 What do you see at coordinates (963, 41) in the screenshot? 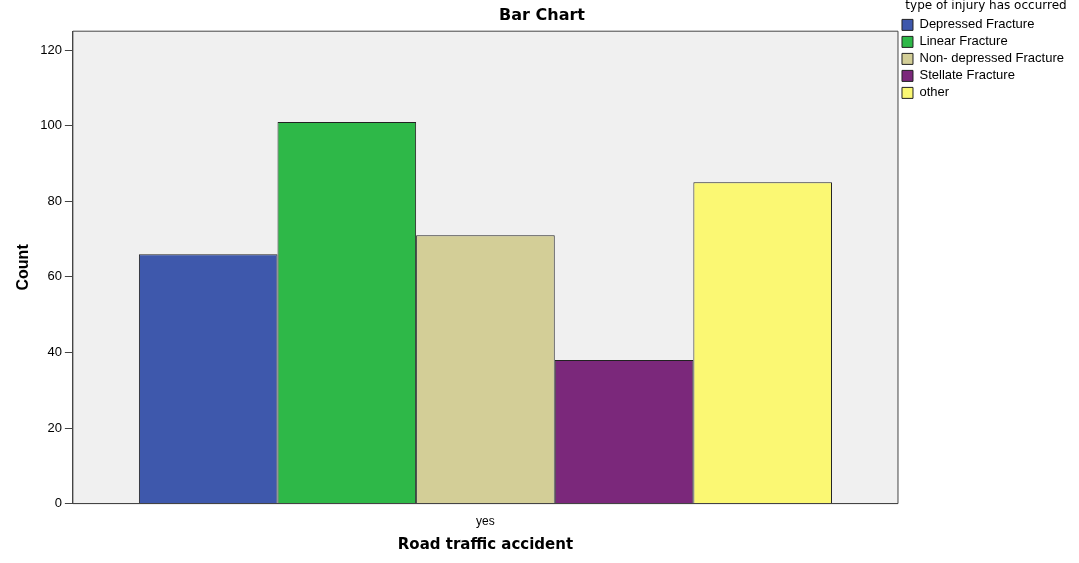
I see `legend-label: Linear Fracture` at bounding box center [963, 41].